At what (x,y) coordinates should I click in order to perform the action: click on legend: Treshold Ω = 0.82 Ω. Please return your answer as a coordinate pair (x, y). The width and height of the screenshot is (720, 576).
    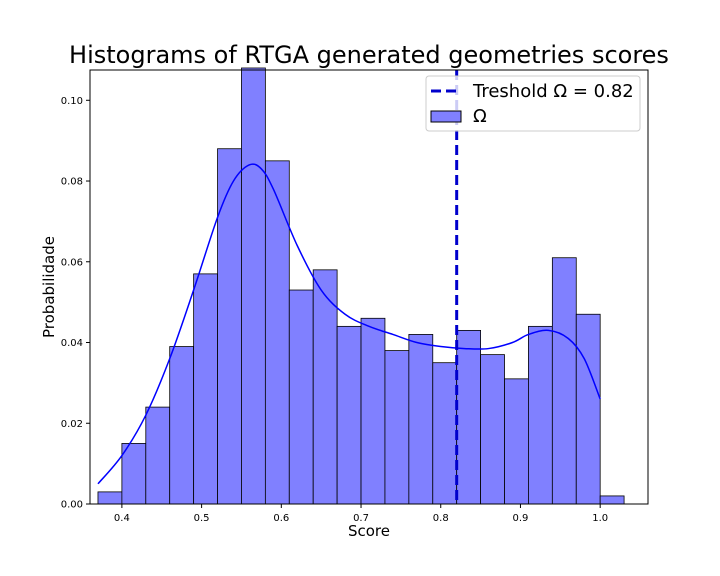
    Looking at the image, I should click on (533, 103).